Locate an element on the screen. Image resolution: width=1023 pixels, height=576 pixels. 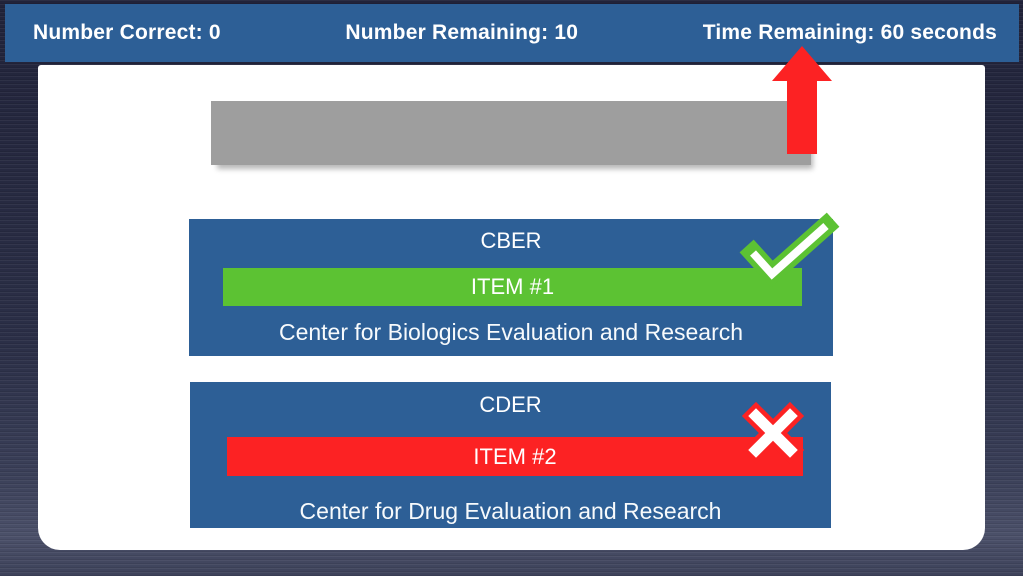
item-label: ITEM #2 is located at coordinates (515, 456).